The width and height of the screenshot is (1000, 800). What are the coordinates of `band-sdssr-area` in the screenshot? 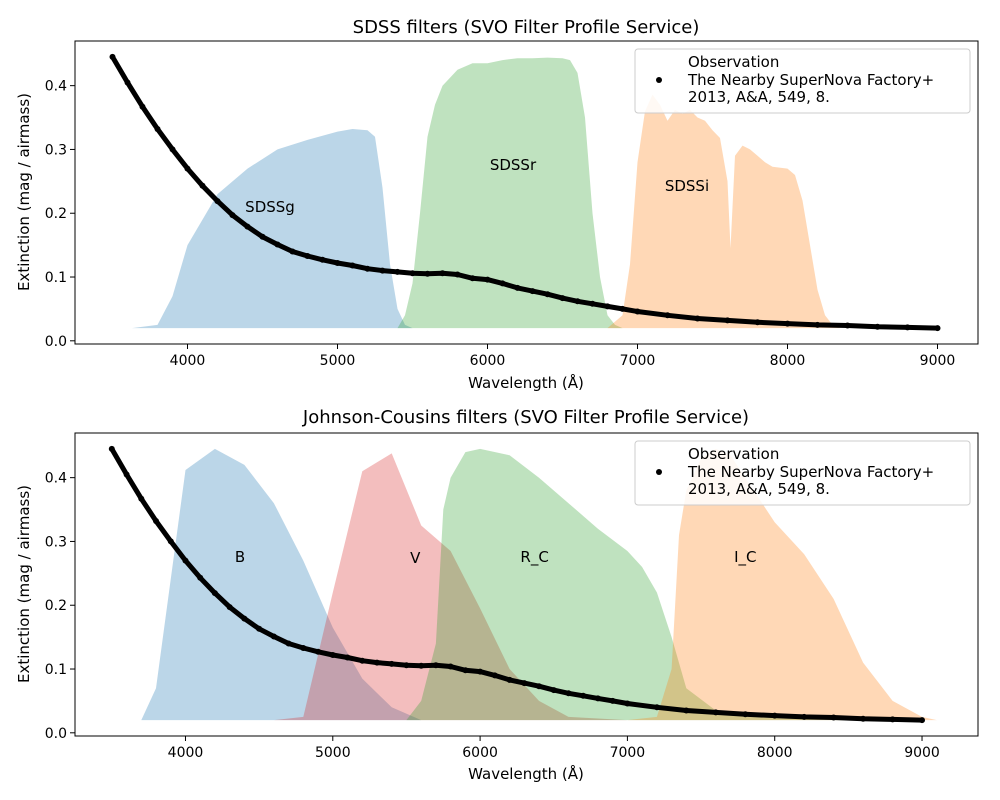 It's located at (510, 193).